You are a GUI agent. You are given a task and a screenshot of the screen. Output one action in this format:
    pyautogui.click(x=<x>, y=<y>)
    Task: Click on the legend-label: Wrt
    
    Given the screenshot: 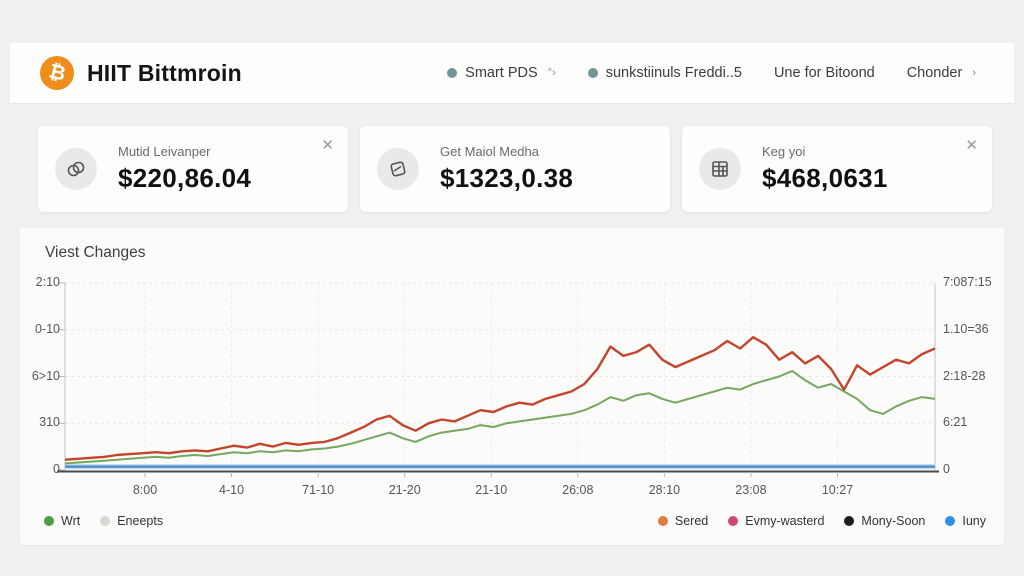 What is the action you would take?
    pyautogui.click(x=71, y=521)
    